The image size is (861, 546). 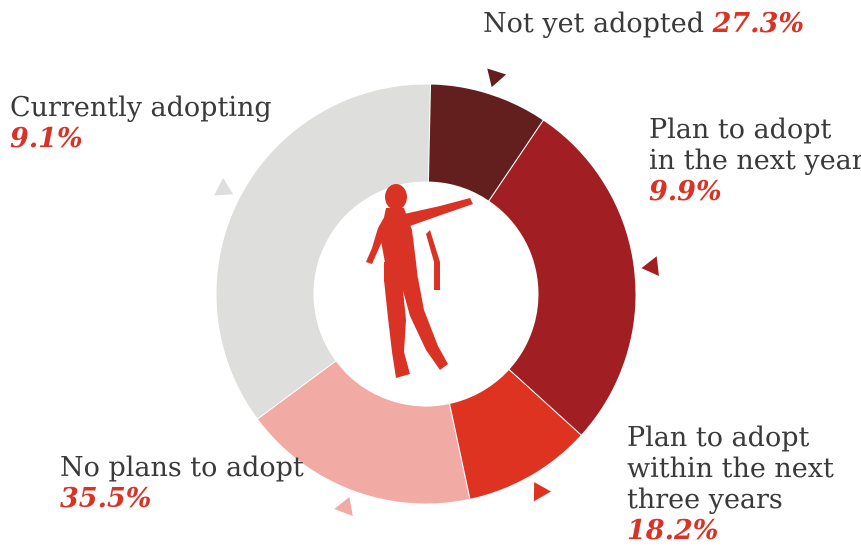 What do you see at coordinates (182, 467) in the screenshot?
I see `label-no-plans-line-1: No plans to adopt` at bounding box center [182, 467].